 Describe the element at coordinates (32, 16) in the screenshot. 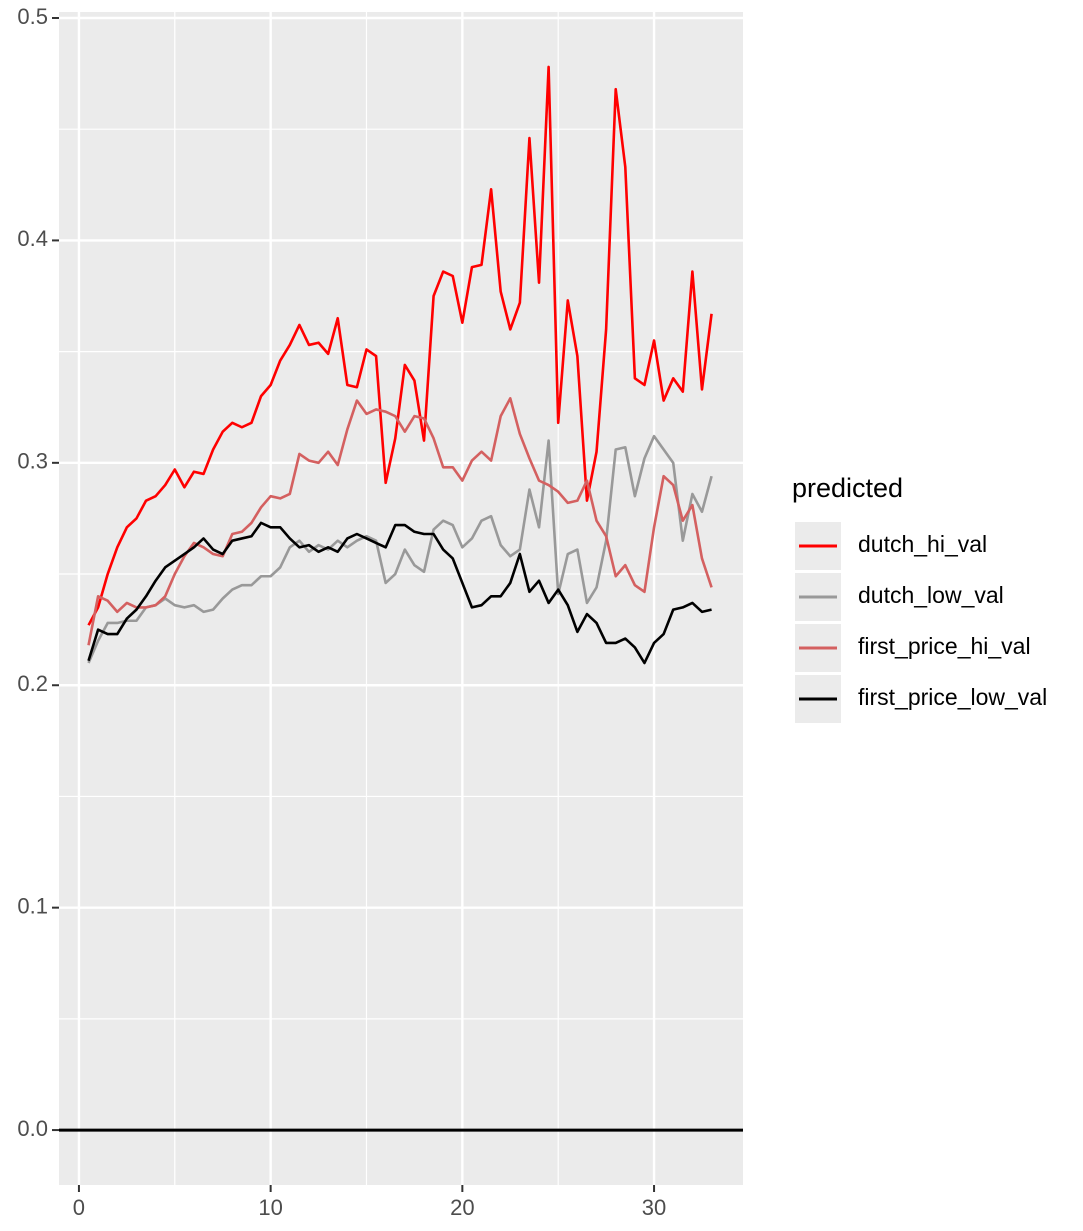

I see `y-tick-label: 0.5` at that location.